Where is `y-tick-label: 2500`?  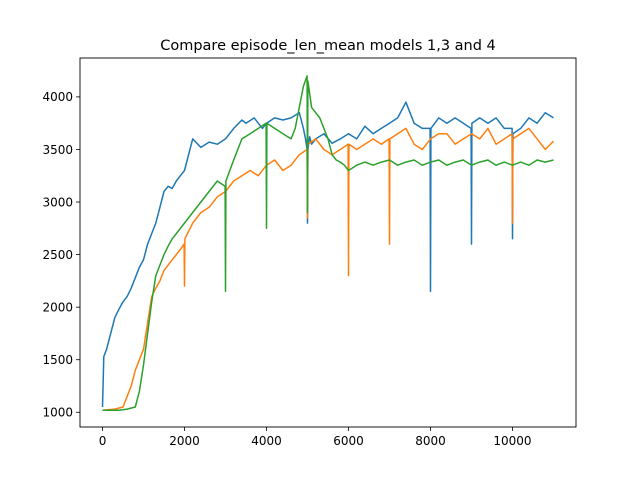 y-tick-label: 2500 is located at coordinates (57, 255).